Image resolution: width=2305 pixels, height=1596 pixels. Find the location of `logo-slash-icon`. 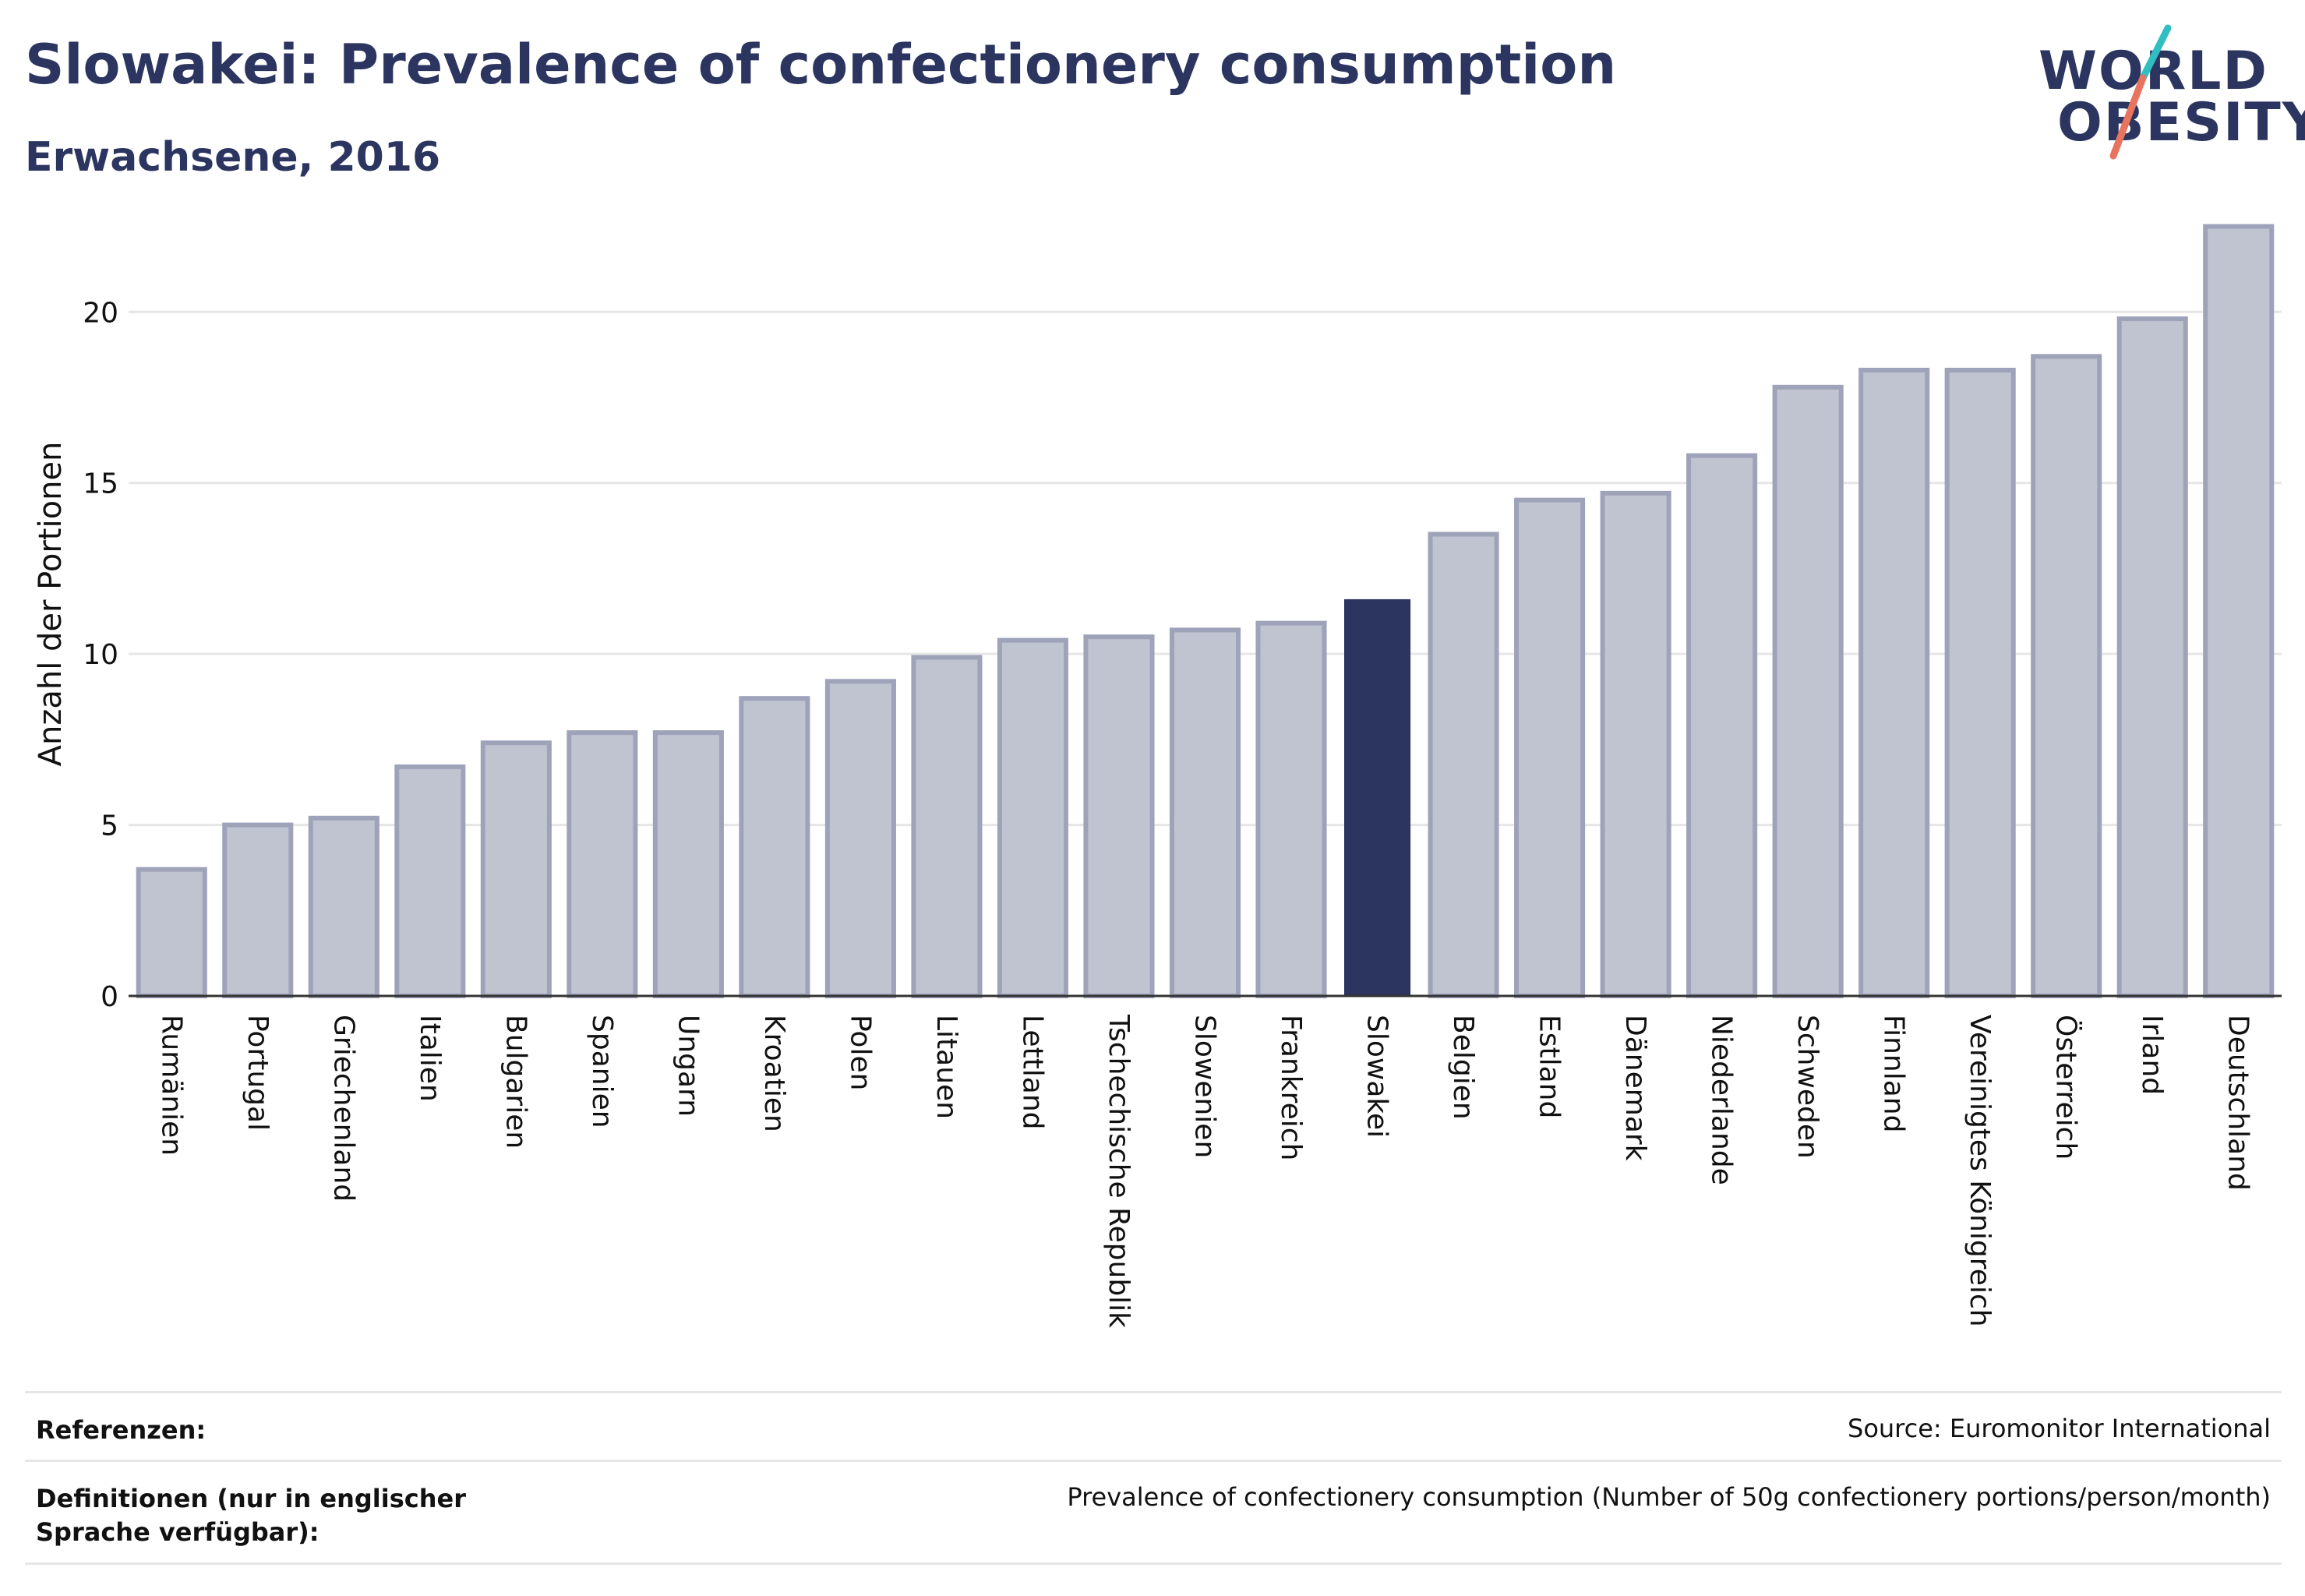

logo-slash-icon is located at coordinates (2140, 92).